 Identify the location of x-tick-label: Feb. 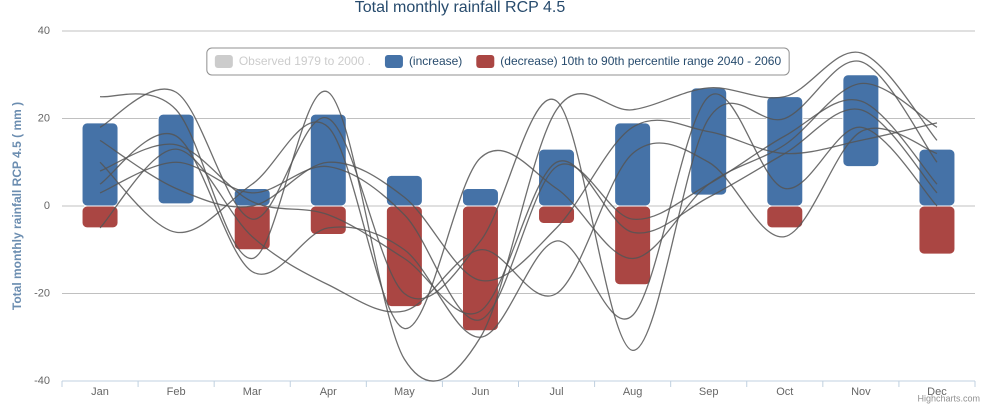
(176, 392).